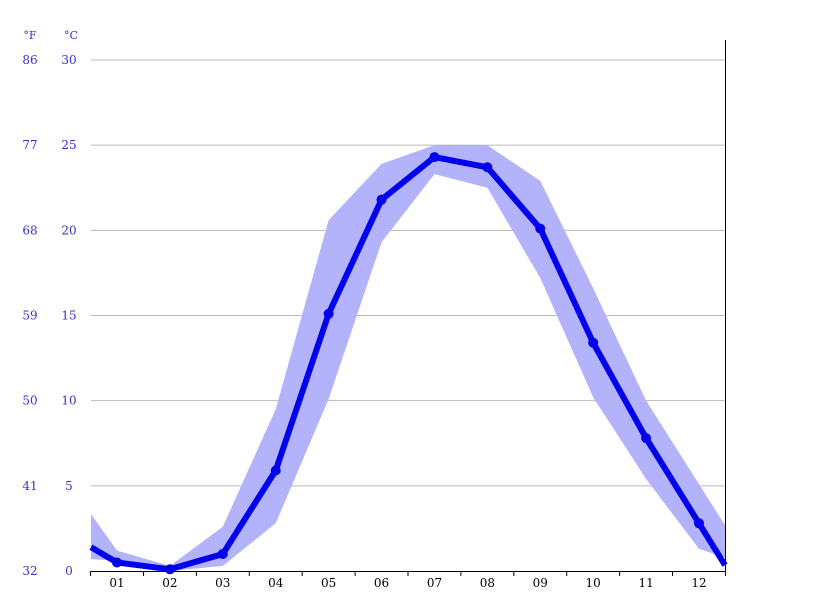  Describe the element at coordinates (276, 583) in the screenshot. I see `x-tick-label: 04` at that location.